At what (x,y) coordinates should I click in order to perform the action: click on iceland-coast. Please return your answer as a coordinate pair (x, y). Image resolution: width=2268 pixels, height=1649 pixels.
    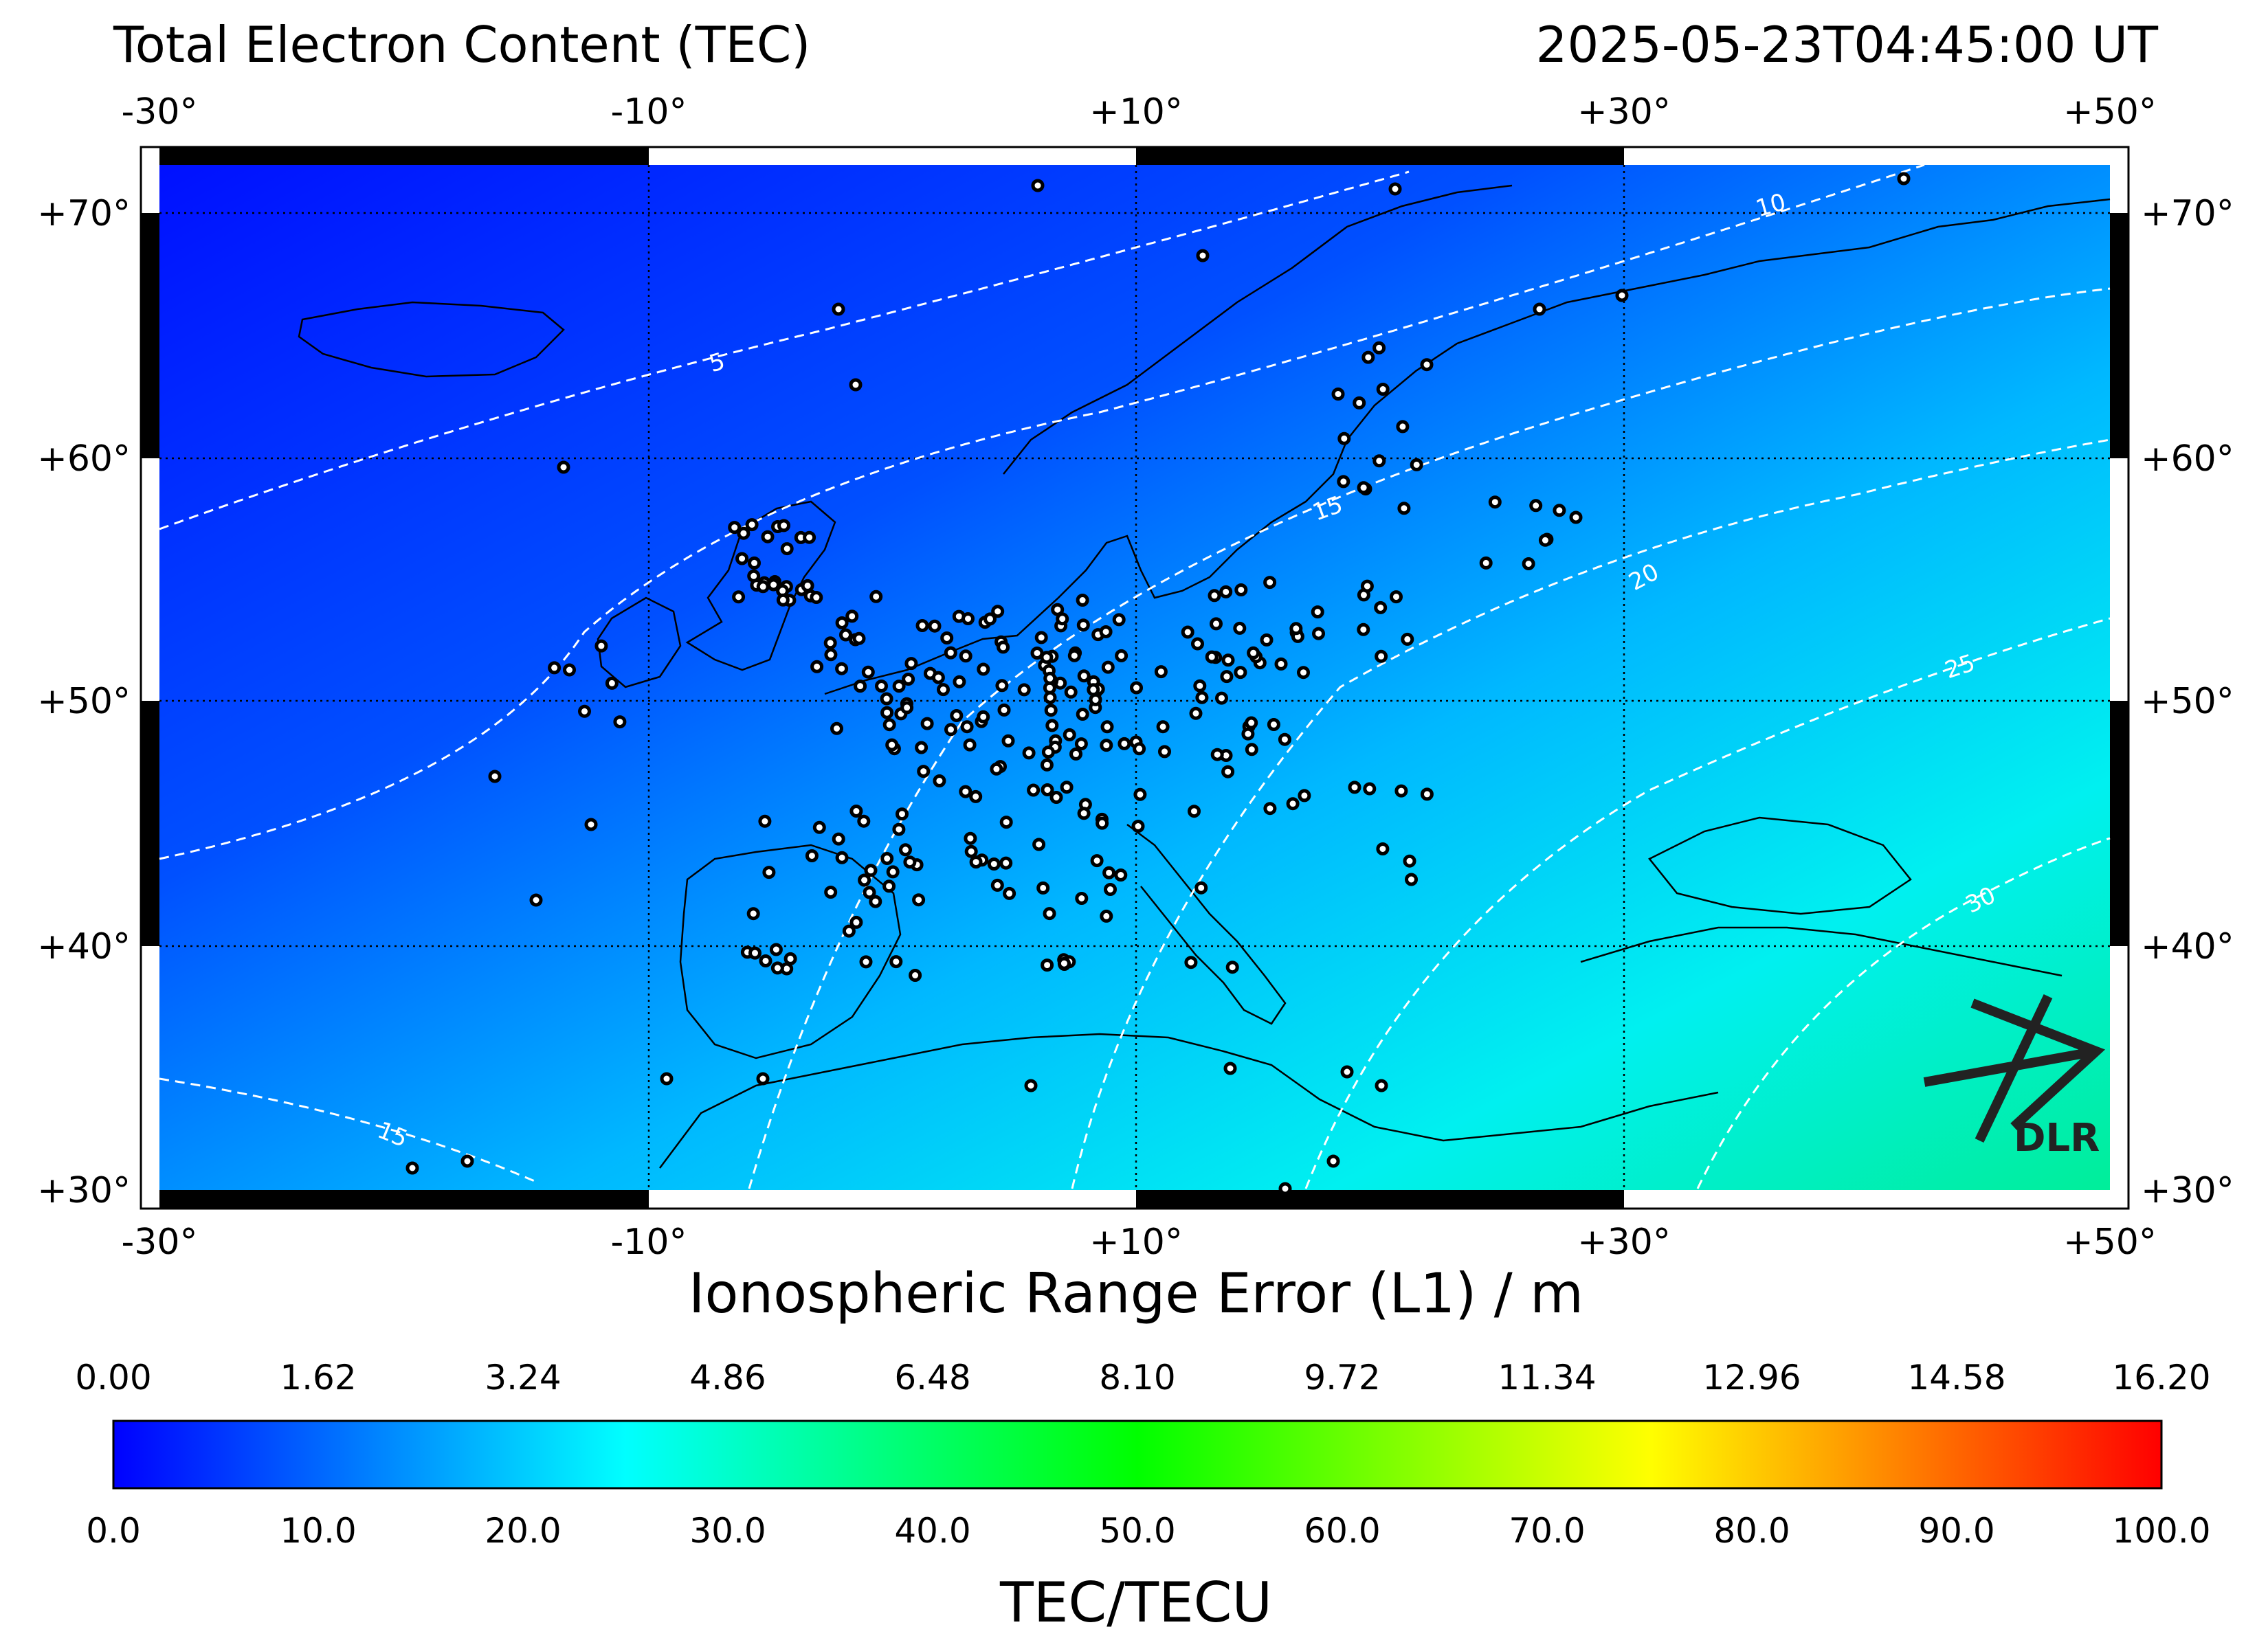
    Looking at the image, I should click on (431, 339).